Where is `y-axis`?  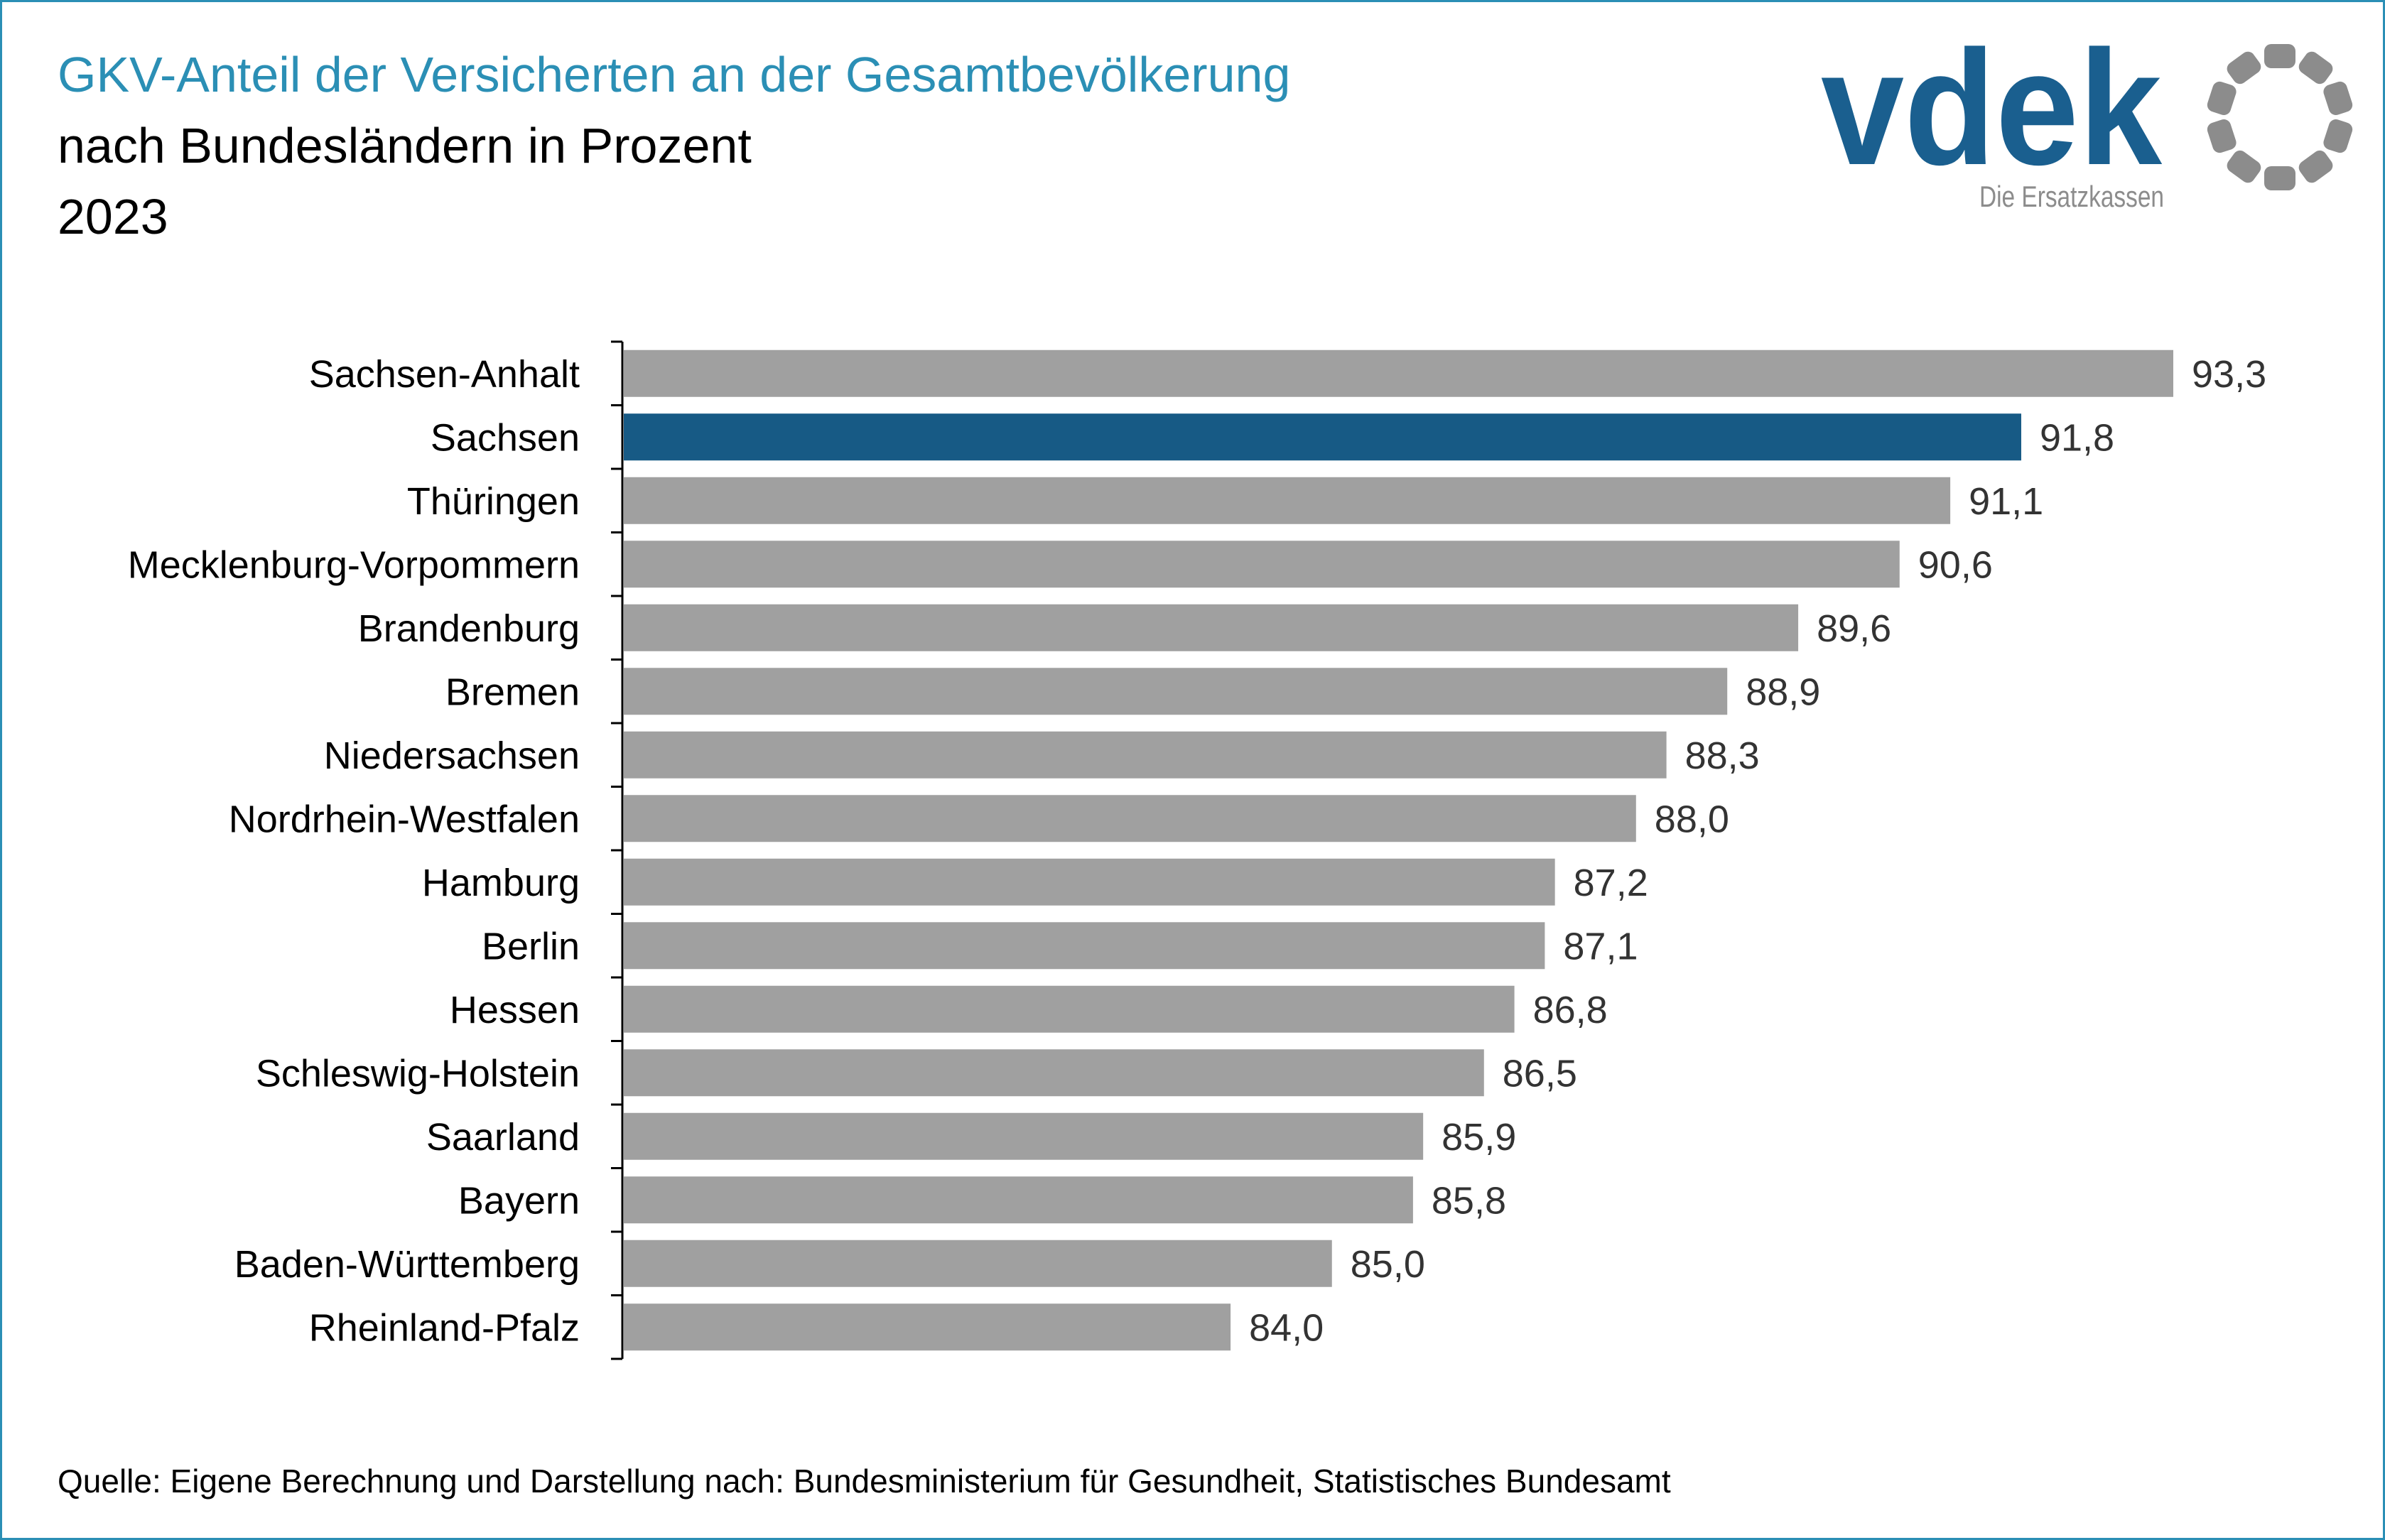
y-axis is located at coordinates (617, 850).